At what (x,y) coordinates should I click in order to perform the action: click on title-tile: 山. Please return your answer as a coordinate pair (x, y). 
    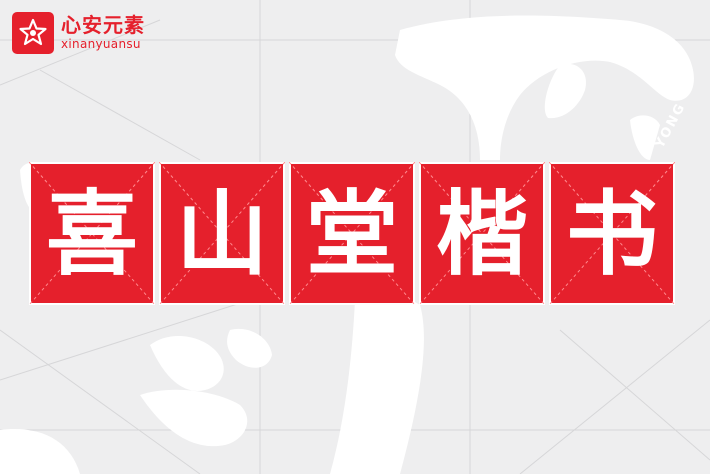
    Looking at the image, I should click on (222, 233).